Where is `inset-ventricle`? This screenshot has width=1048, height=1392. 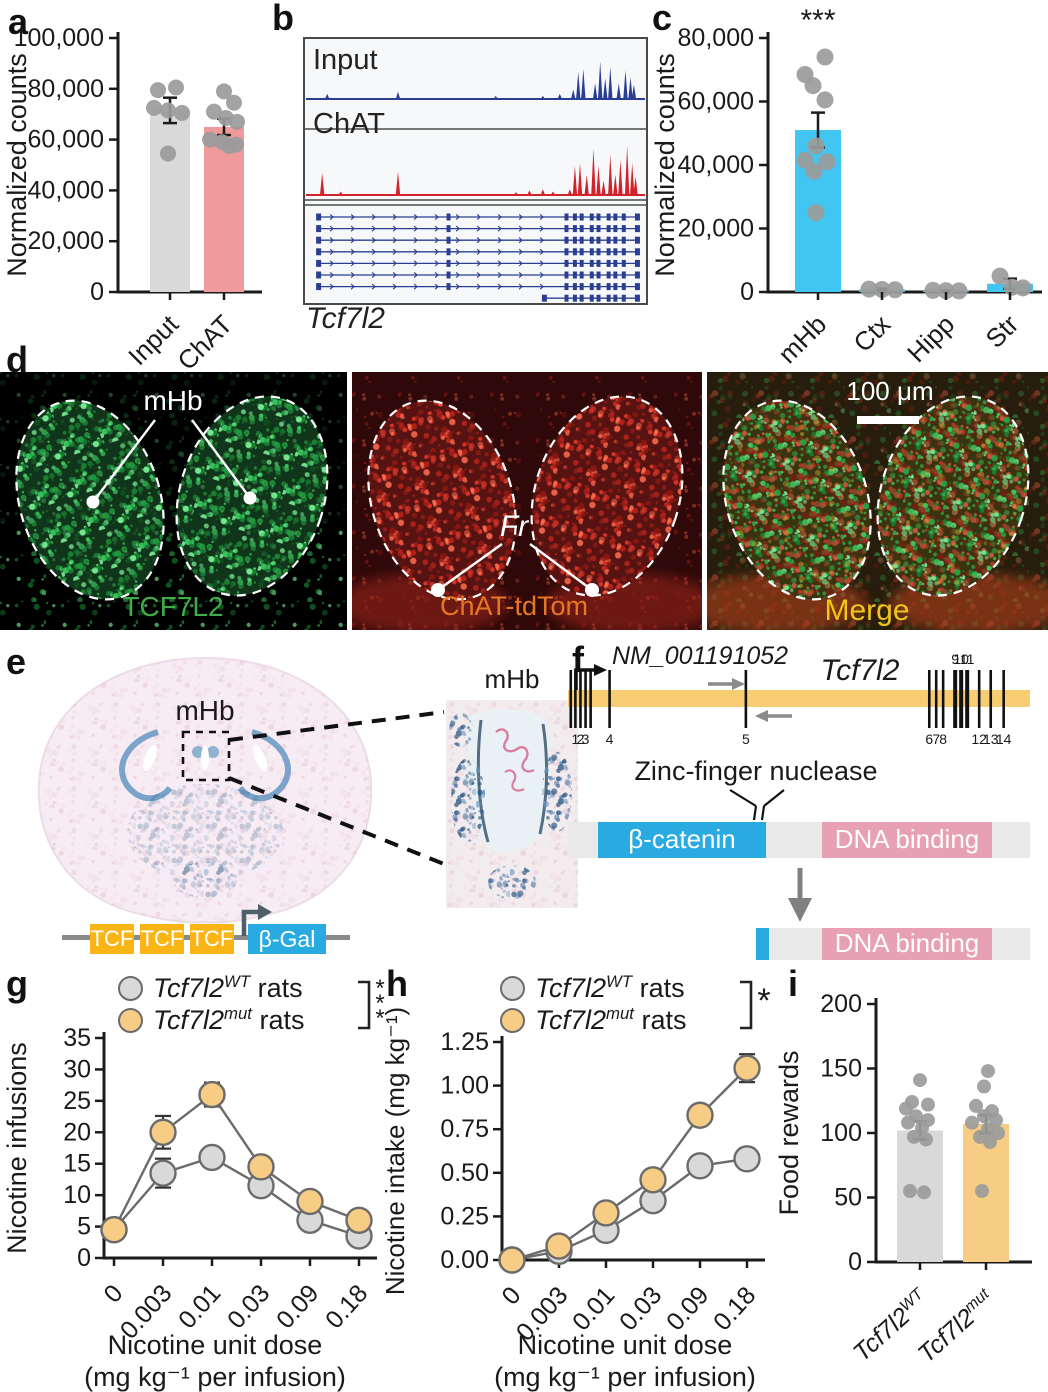
inset-ventricle is located at coordinates (509, 780).